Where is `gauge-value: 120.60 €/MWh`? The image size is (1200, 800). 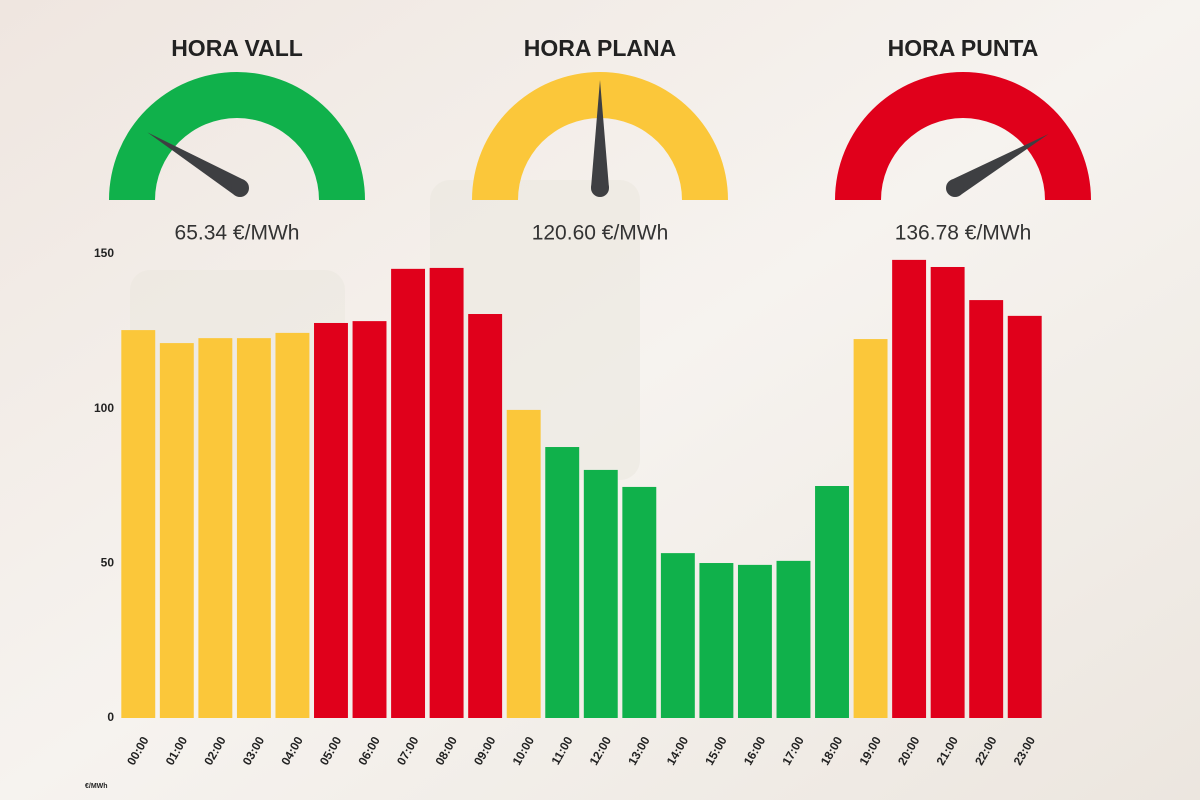
gauge-value: 120.60 €/MWh is located at coordinates (600, 233).